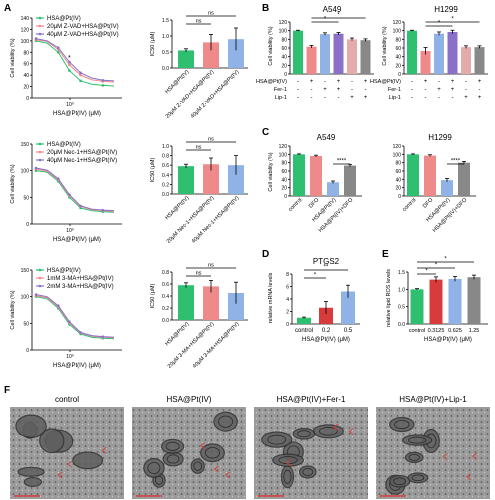 The height and width of the screenshot is (500, 495). Describe the element at coordinates (397, 147) in the screenshot. I see `panel-c-C2-ytick-label: 120` at that location.